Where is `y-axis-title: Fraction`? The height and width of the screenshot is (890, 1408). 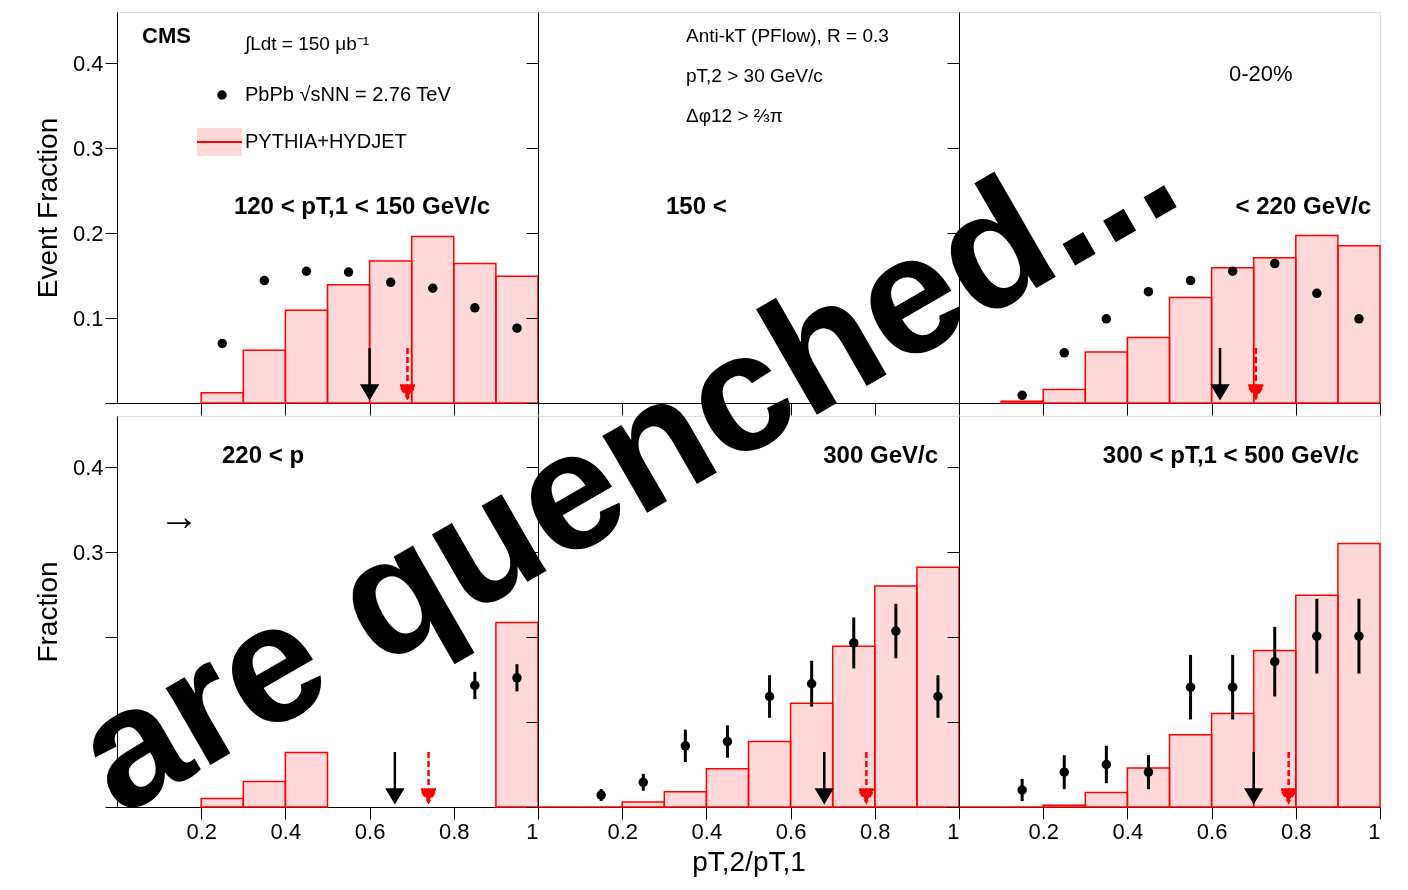 y-axis-title: Fraction is located at coordinates (47, 612).